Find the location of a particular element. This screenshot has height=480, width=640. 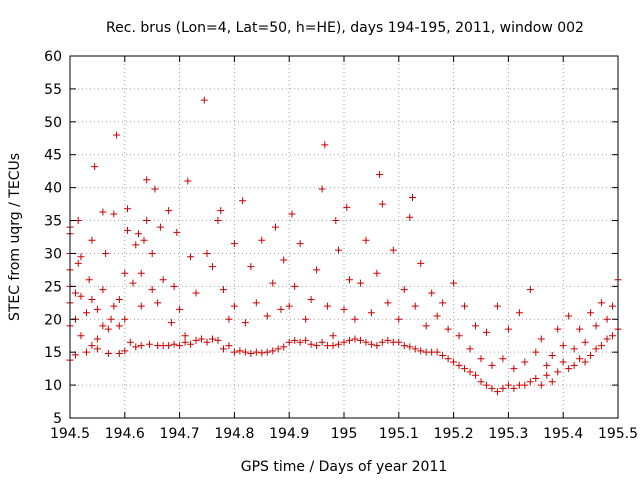

y-tick-label: 10 is located at coordinates (53, 386).